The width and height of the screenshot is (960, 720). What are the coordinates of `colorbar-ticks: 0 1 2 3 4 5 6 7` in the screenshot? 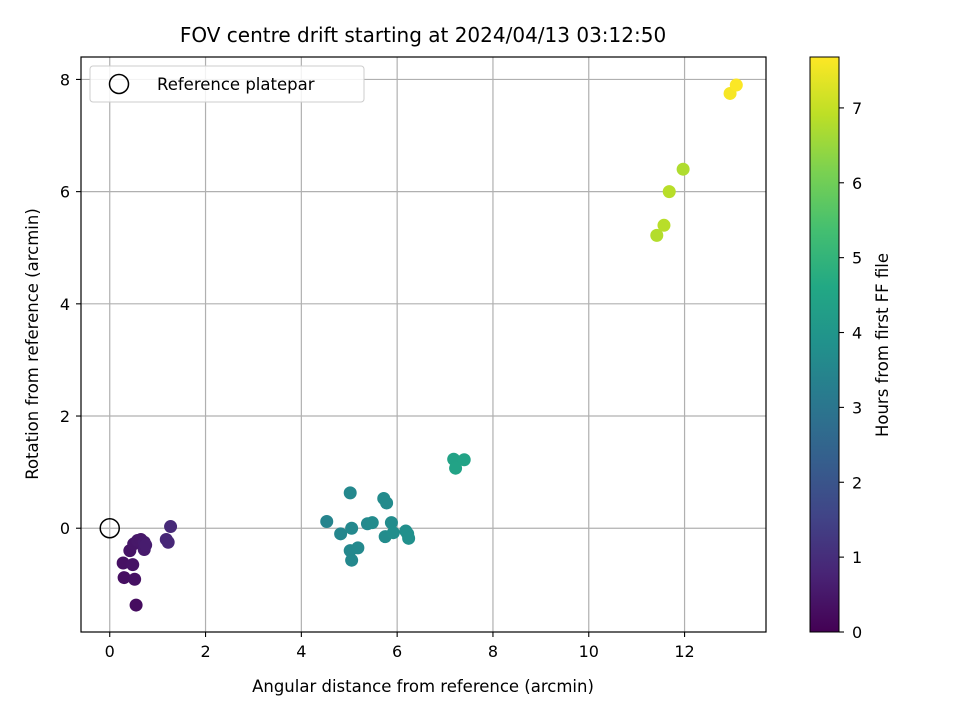 It's located at (850, 370).